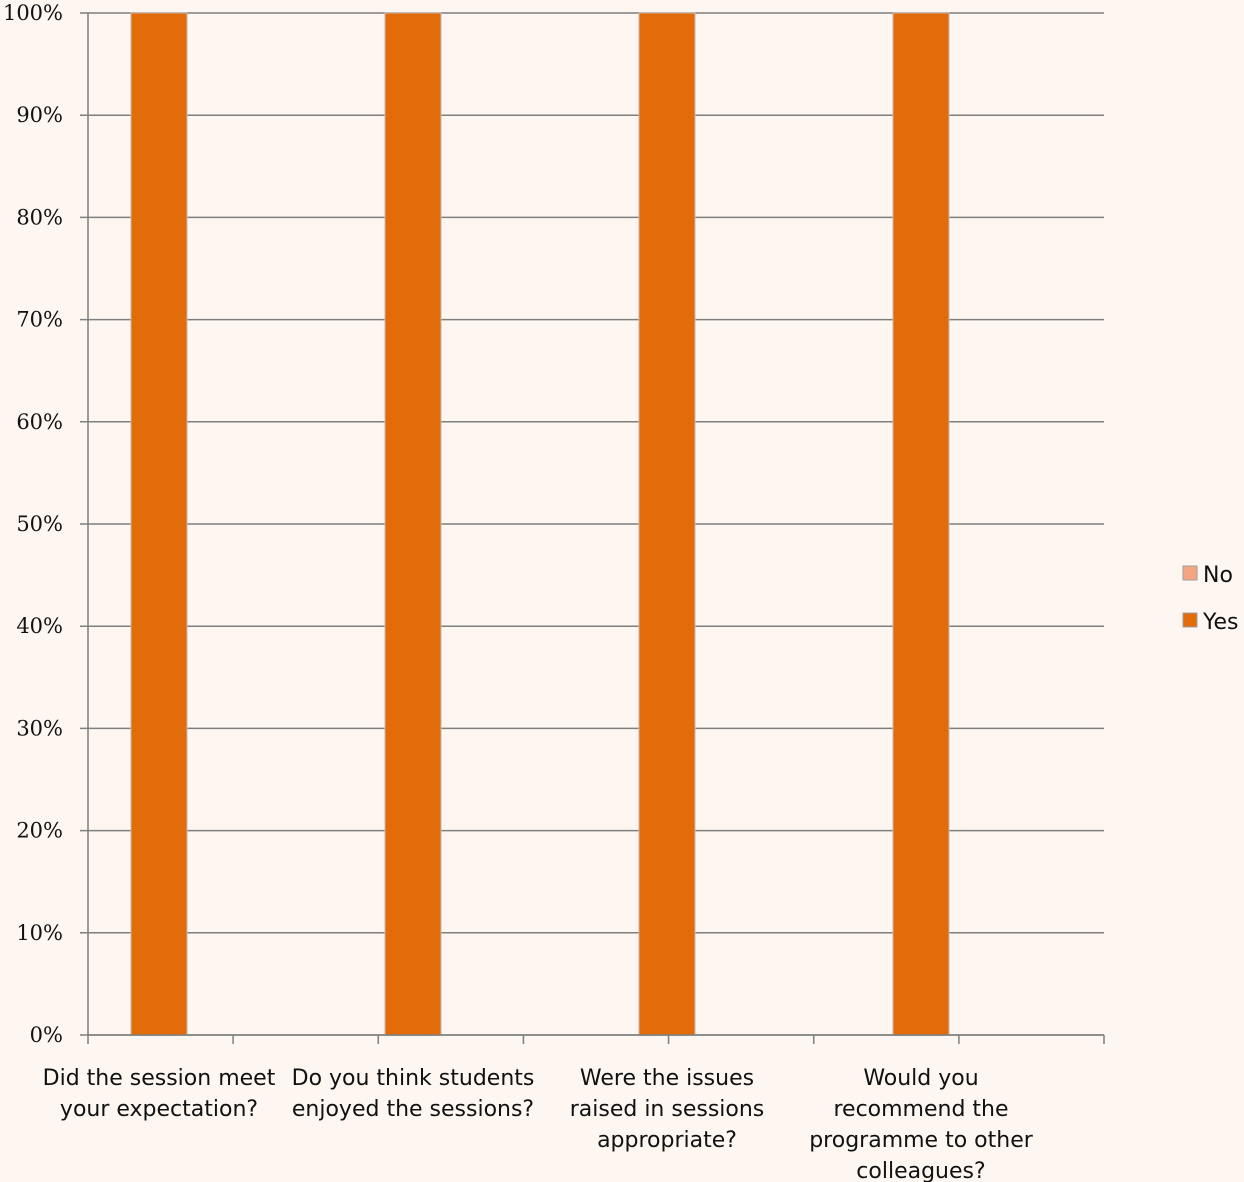 The height and width of the screenshot is (1182, 1244). Describe the element at coordinates (1218, 575) in the screenshot. I see `legend-label-no: No` at that location.